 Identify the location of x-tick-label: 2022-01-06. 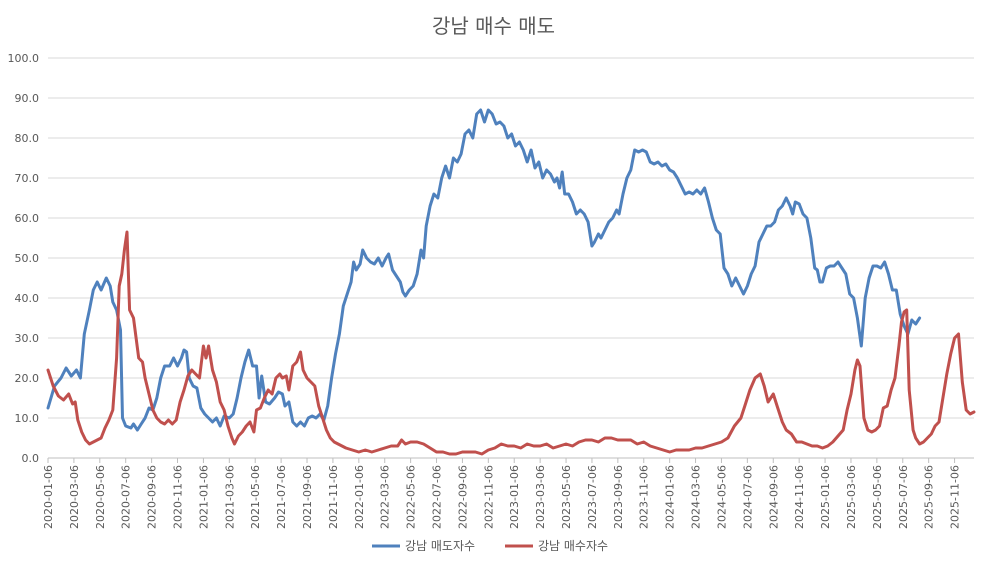
(359, 497).